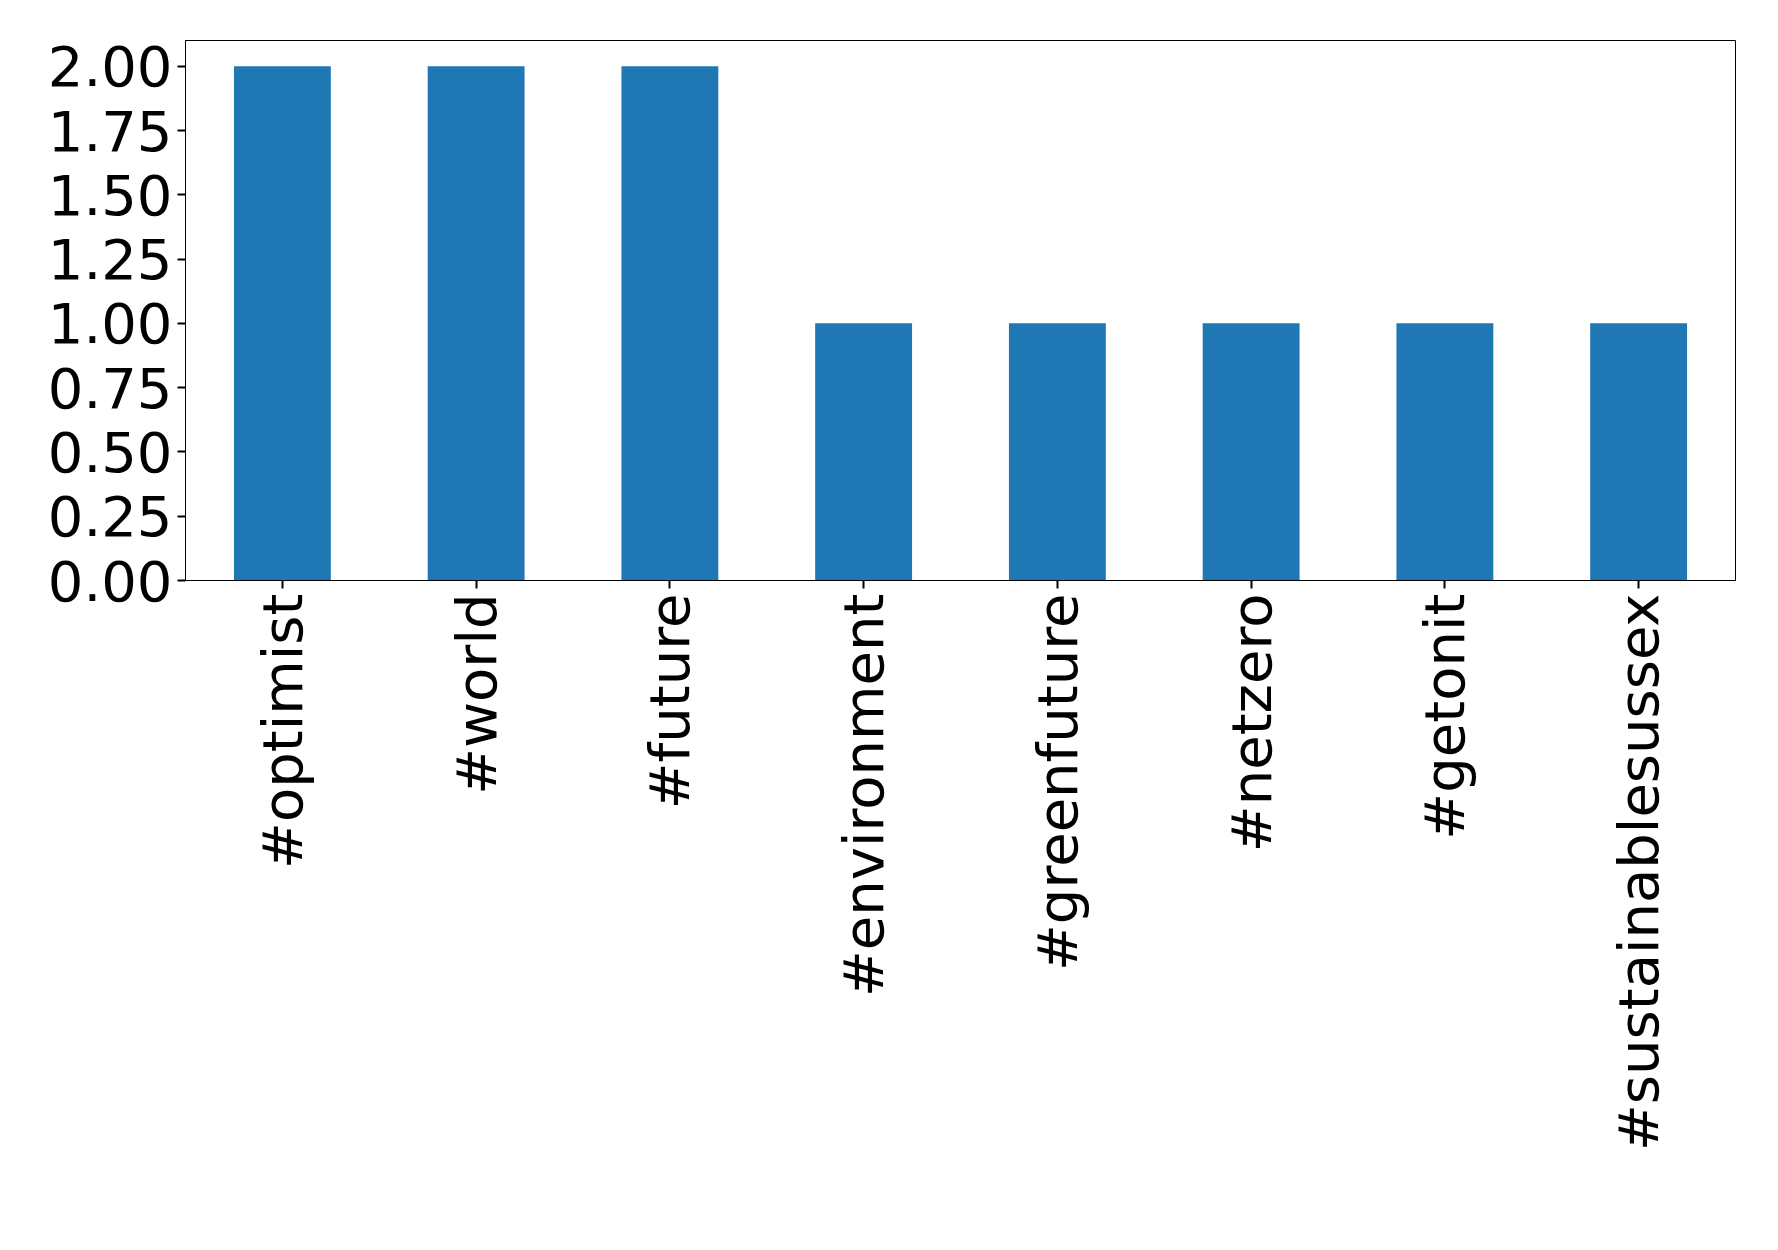  Describe the element at coordinates (110, 581) in the screenshot. I see `y-tick-label: 0.00` at that location.